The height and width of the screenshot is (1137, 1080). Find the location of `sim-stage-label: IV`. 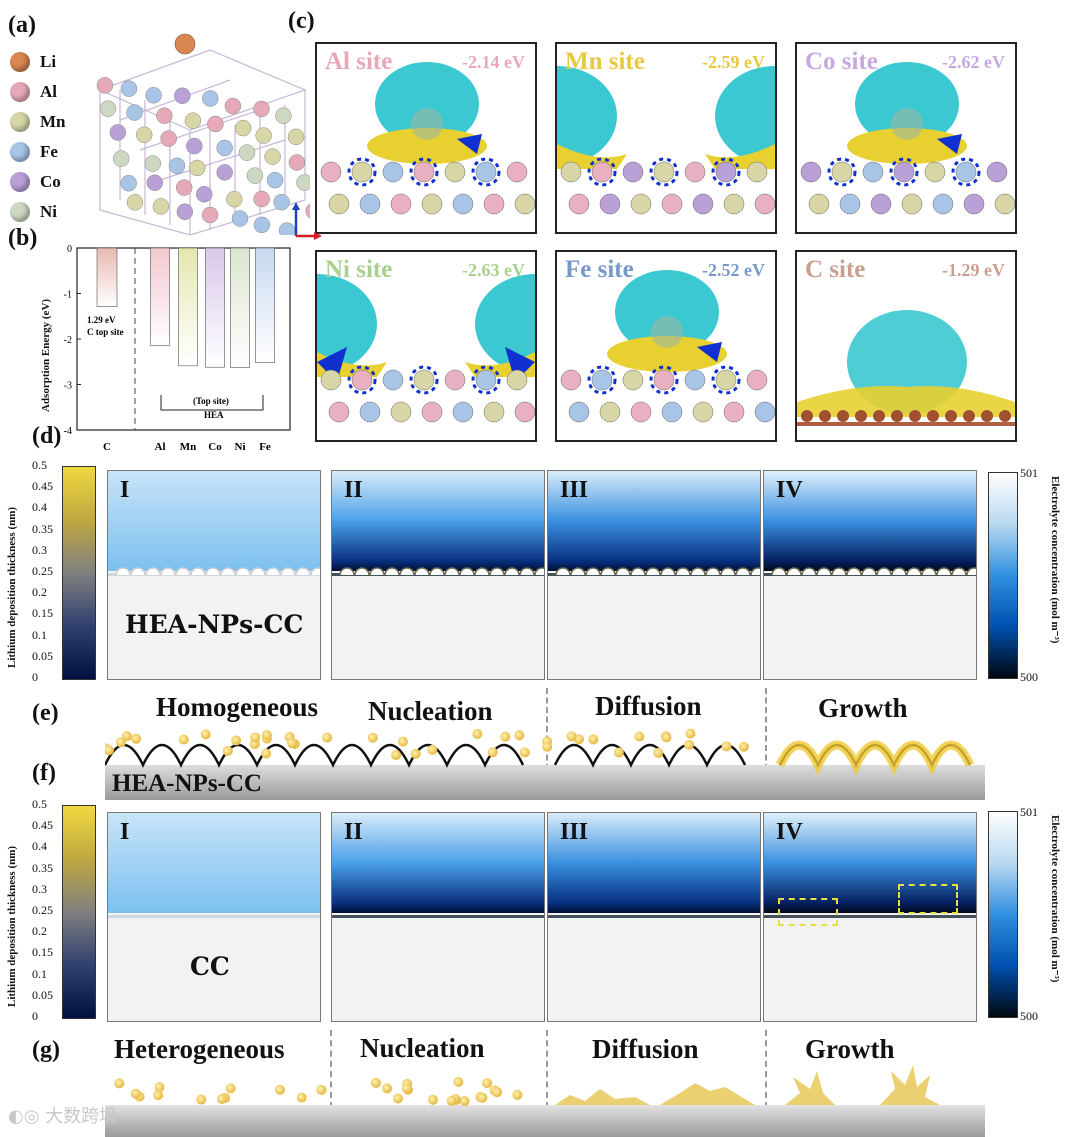

sim-stage-label: IV is located at coordinates (789, 832).